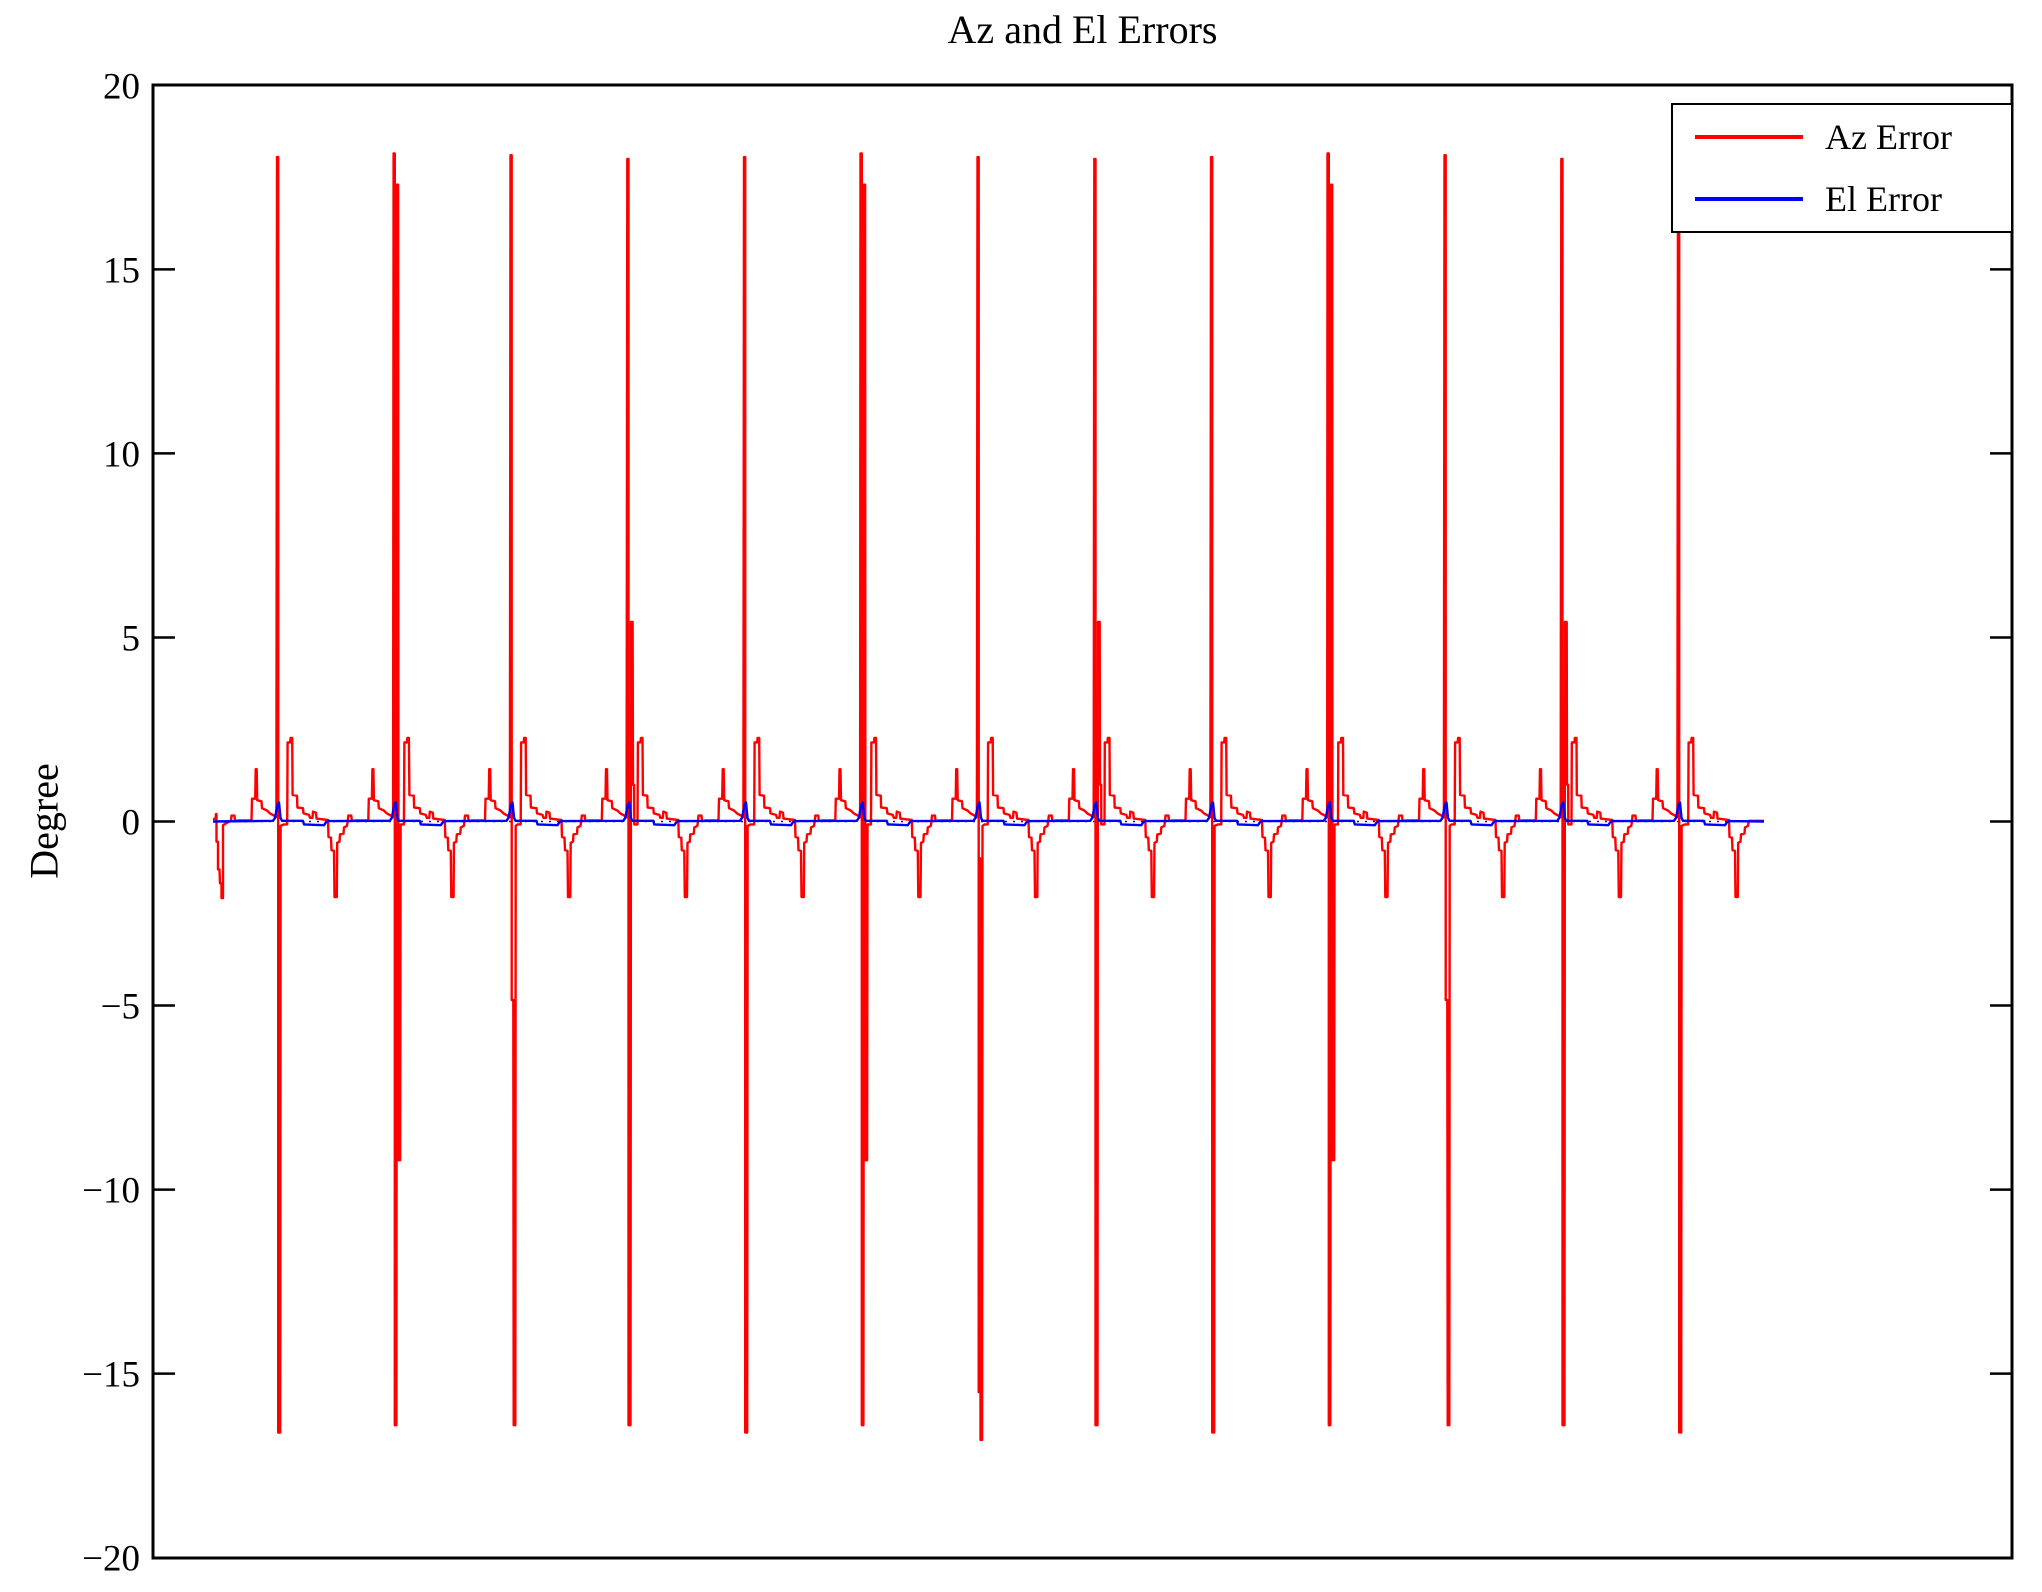 The width and height of the screenshot is (2042, 1592). What do you see at coordinates (121, 270) in the screenshot?
I see `y-tick-label: 15` at bounding box center [121, 270].